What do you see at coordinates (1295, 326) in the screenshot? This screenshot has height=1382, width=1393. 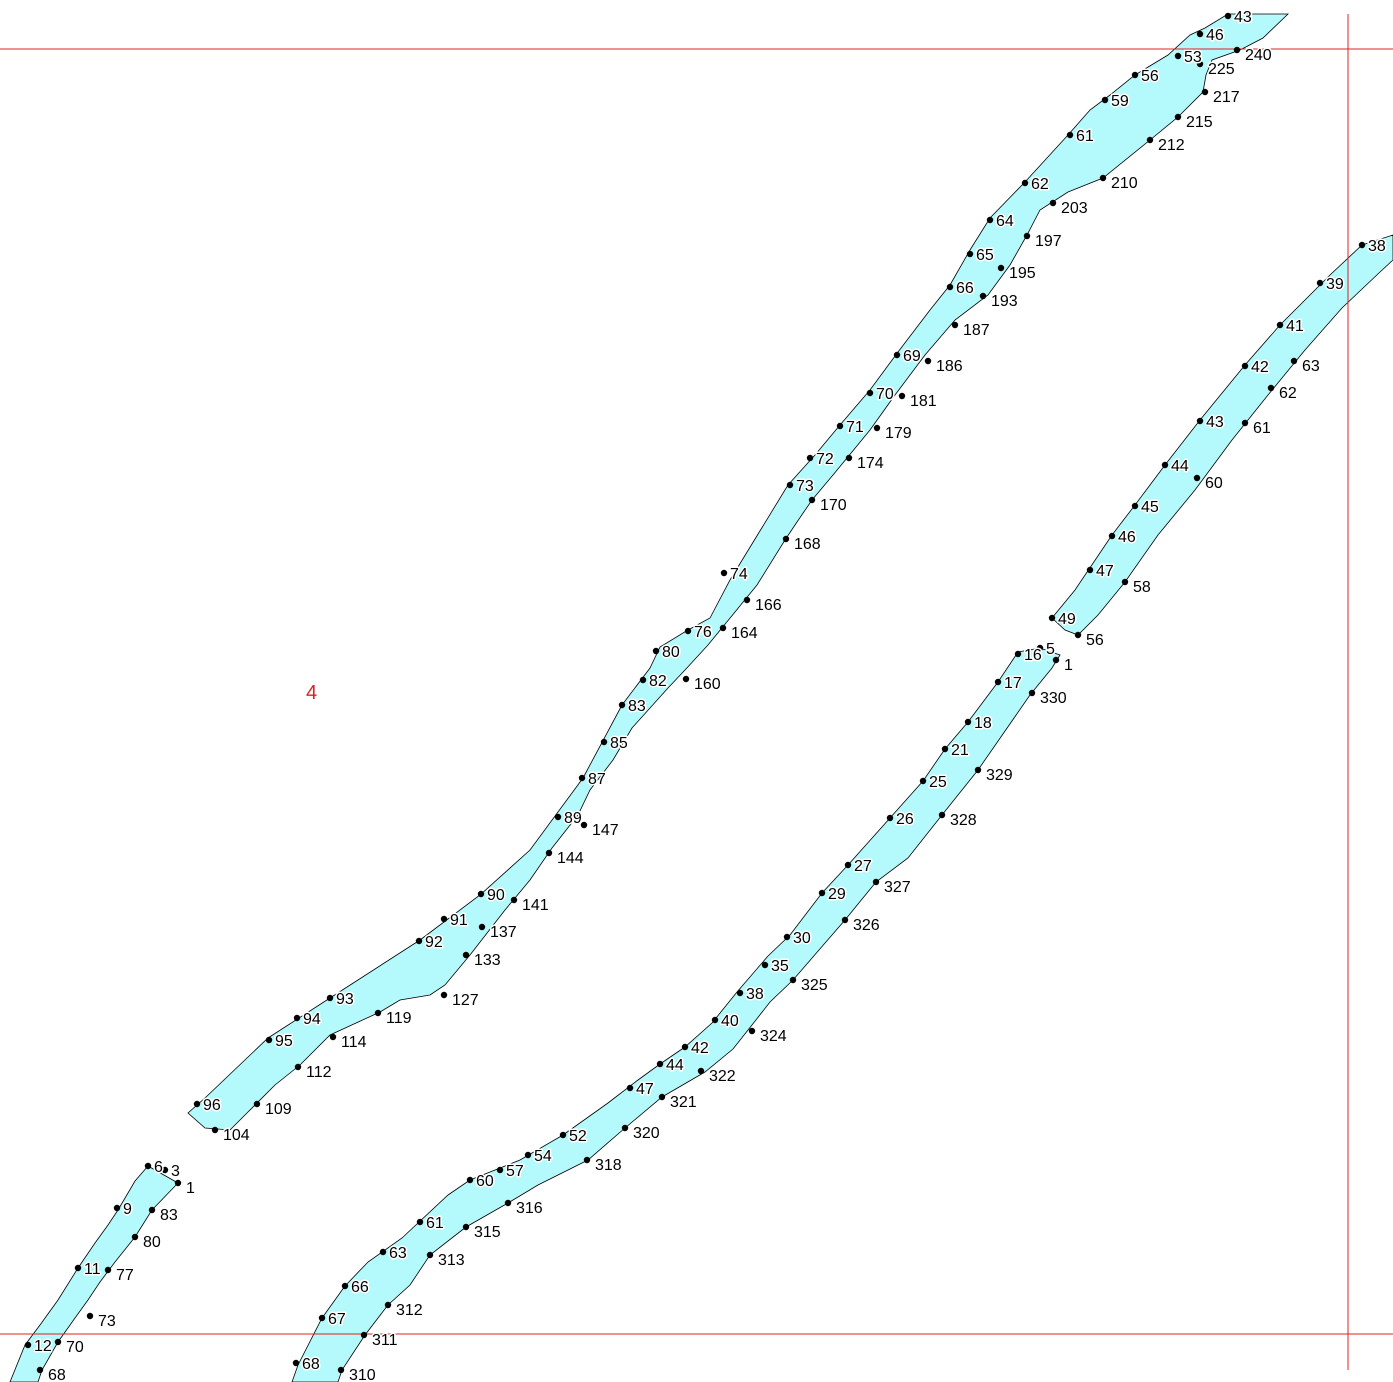 I see `vertex-label: 41` at bounding box center [1295, 326].